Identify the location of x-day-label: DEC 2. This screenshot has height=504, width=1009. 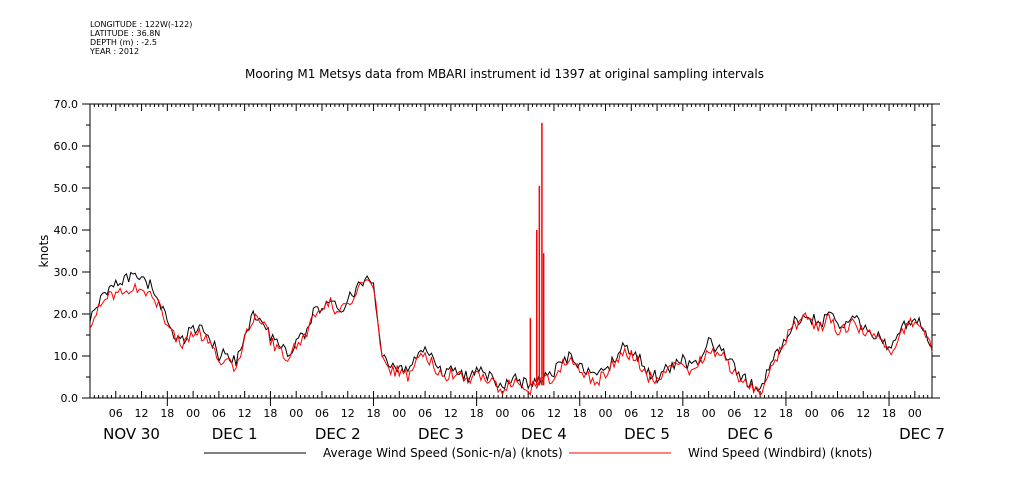
(338, 434).